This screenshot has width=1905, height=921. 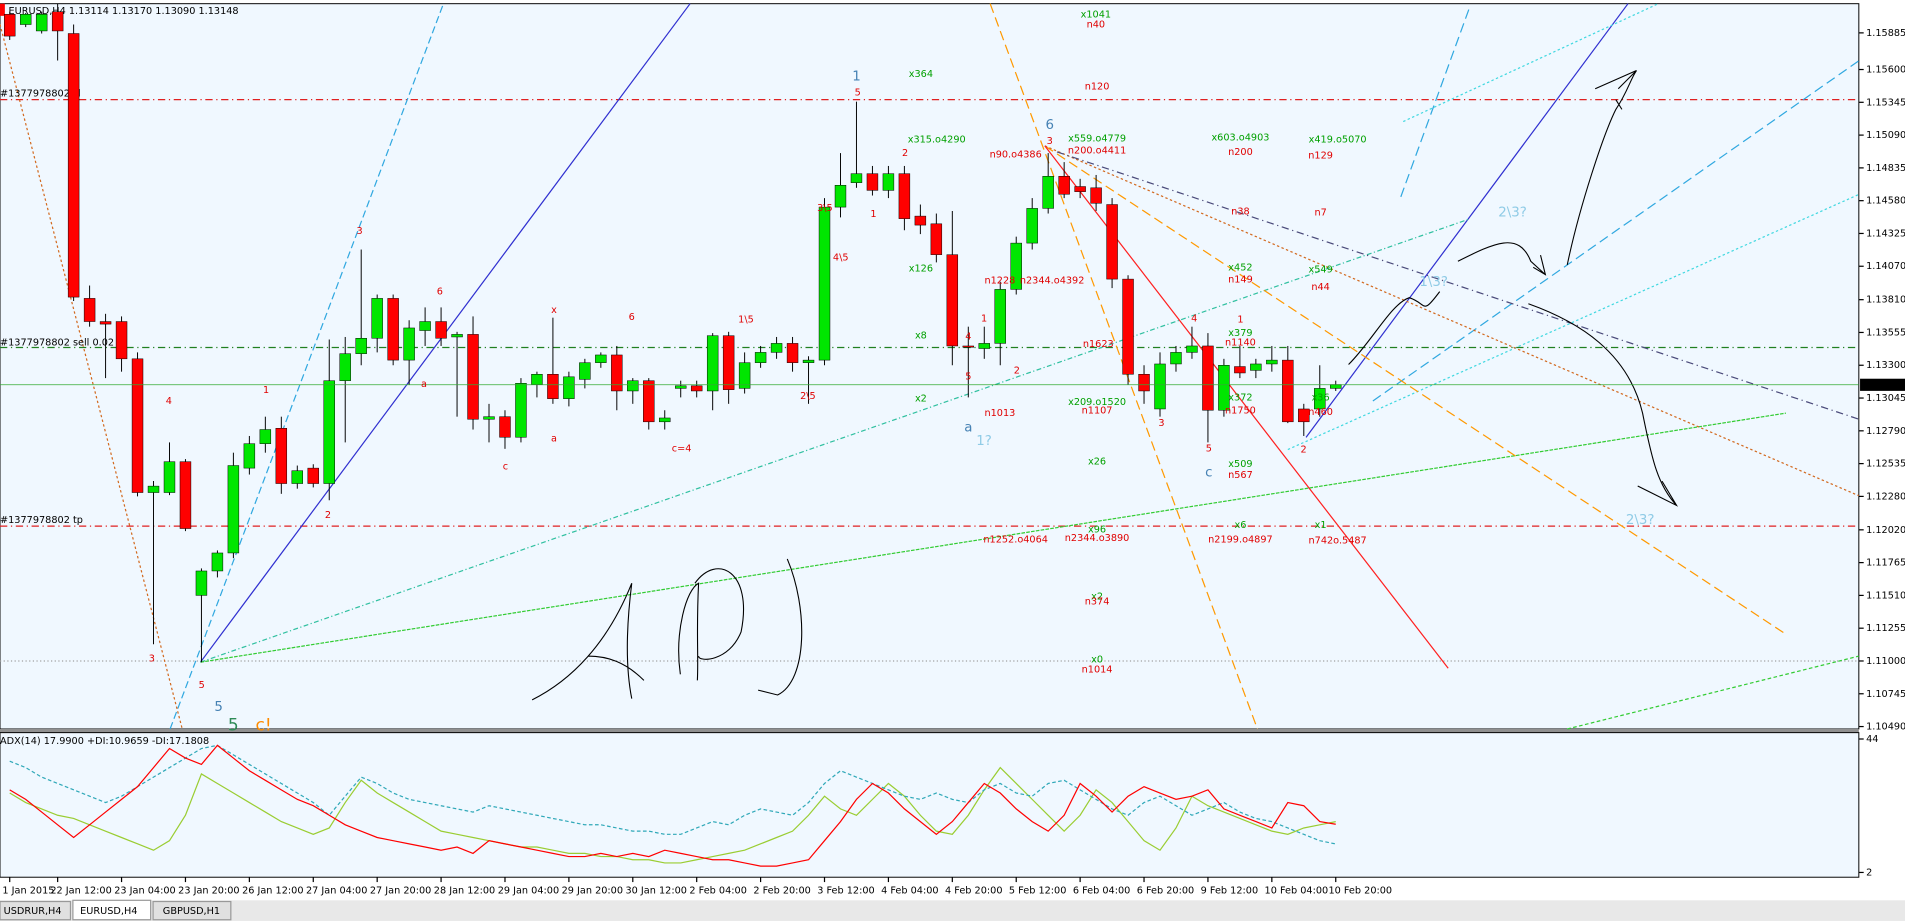 I want to click on x-tick-label: 27 Jan 20:00, so click(x=400, y=891).